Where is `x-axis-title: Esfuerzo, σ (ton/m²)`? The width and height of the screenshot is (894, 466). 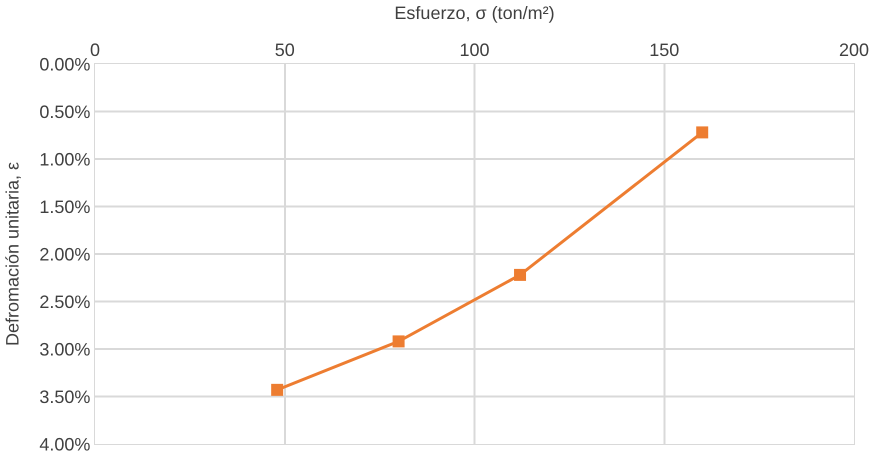
x-axis-title: Esfuerzo, σ (ton/m²) is located at coordinates (474, 13).